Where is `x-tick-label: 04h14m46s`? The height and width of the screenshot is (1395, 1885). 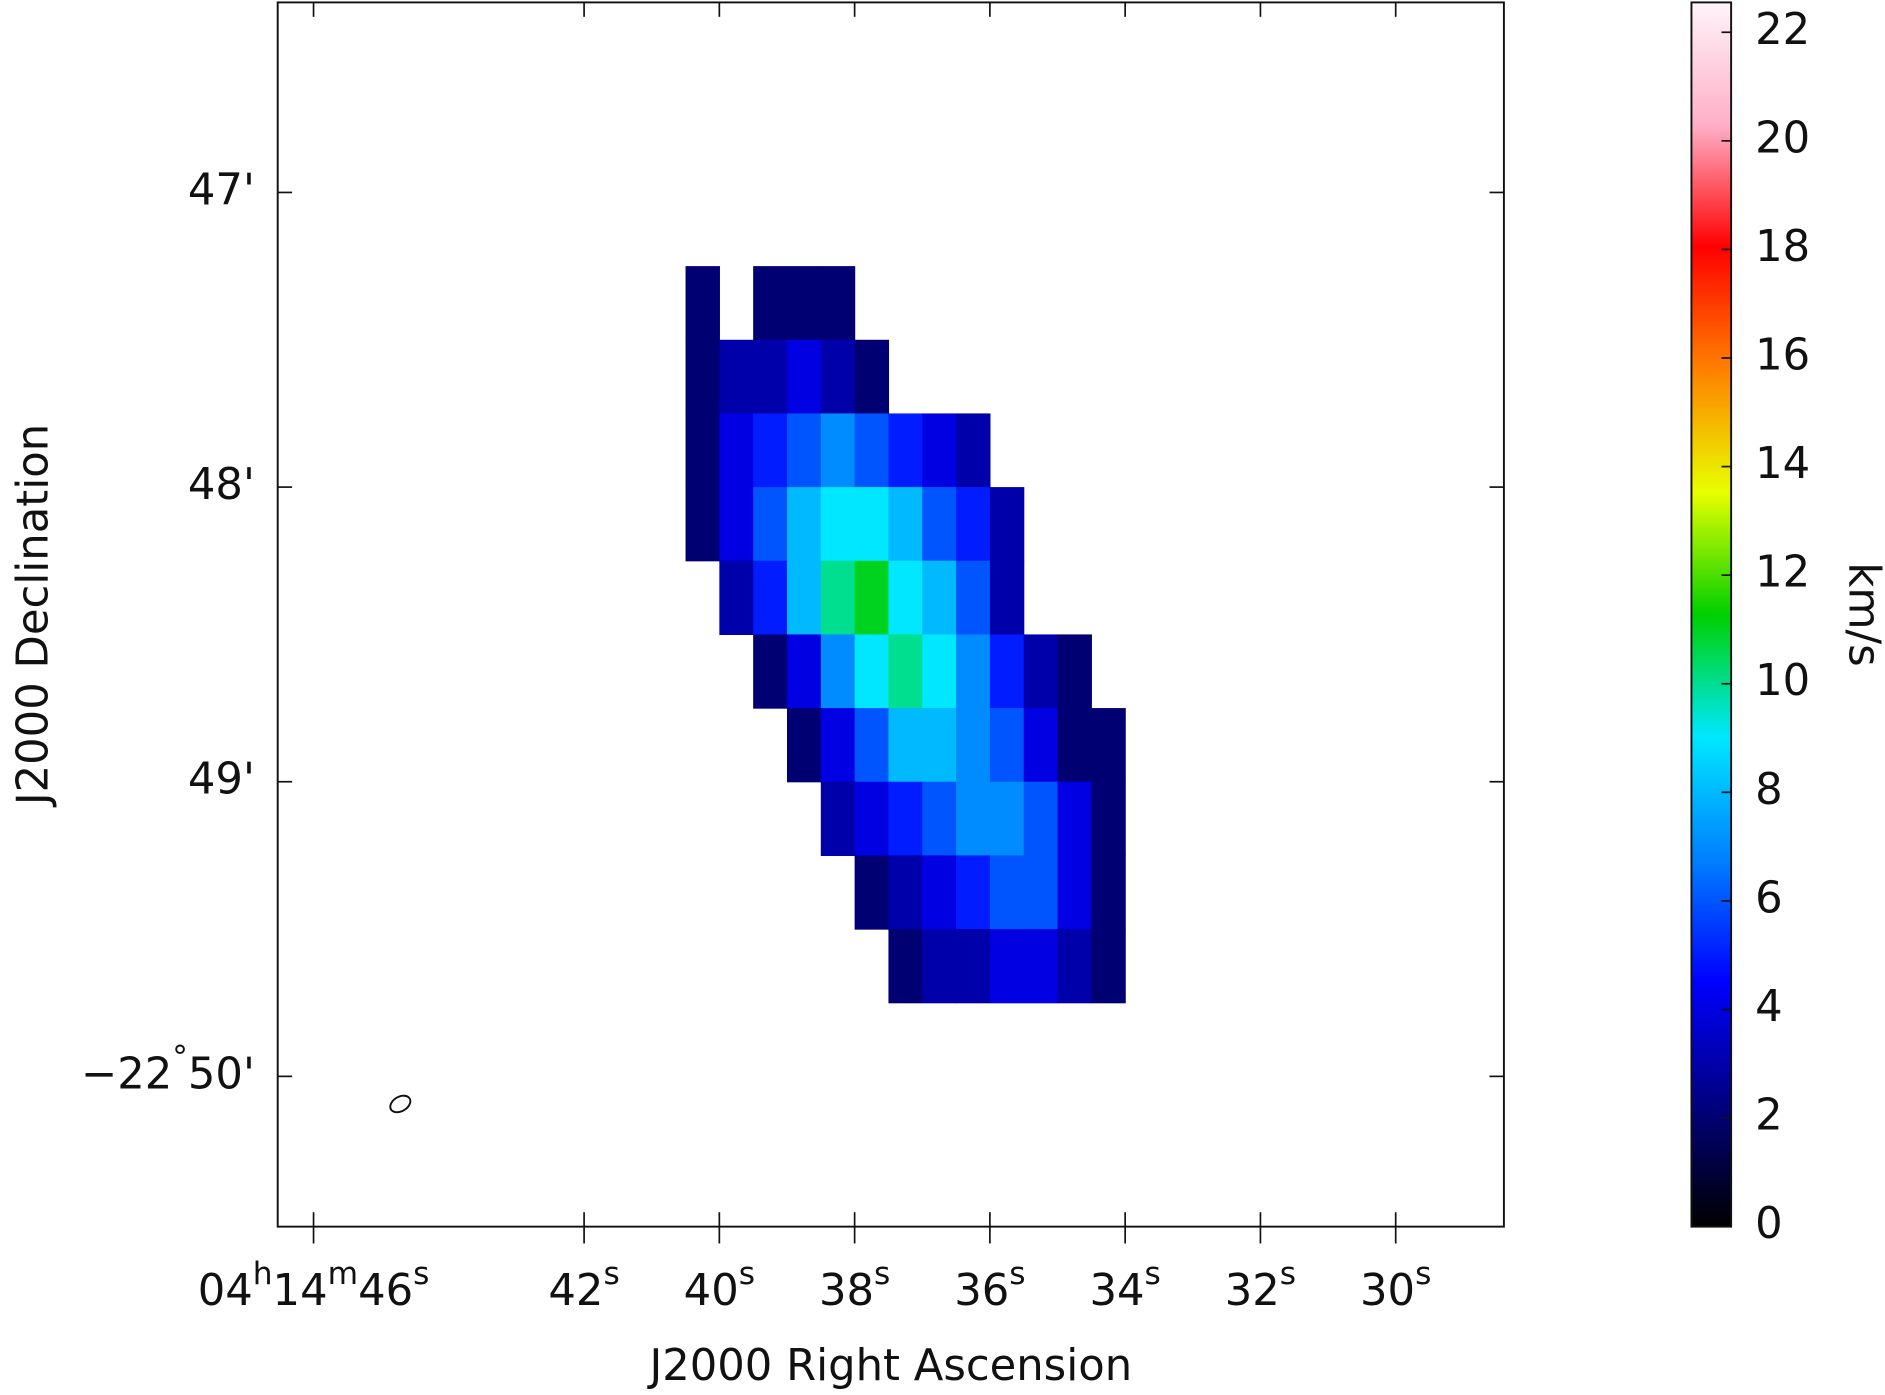 x-tick-label: 04h14m46s is located at coordinates (314, 1286).